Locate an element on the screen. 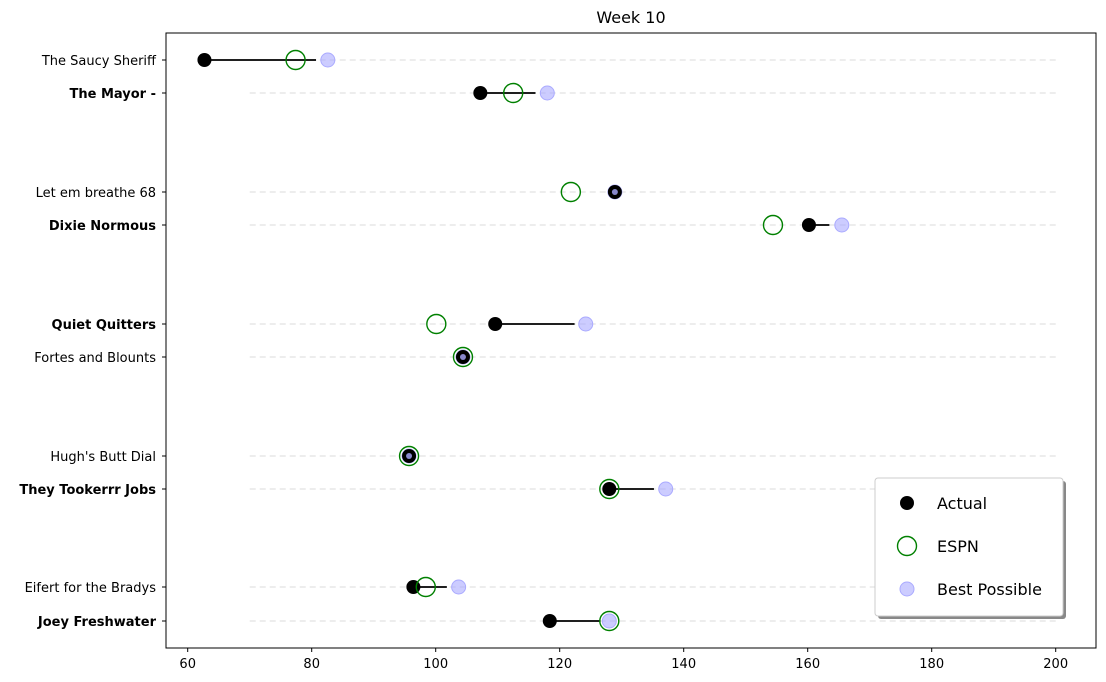 The image size is (1106, 682). team-label: Fortes and Blounts is located at coordinates (95, 358).